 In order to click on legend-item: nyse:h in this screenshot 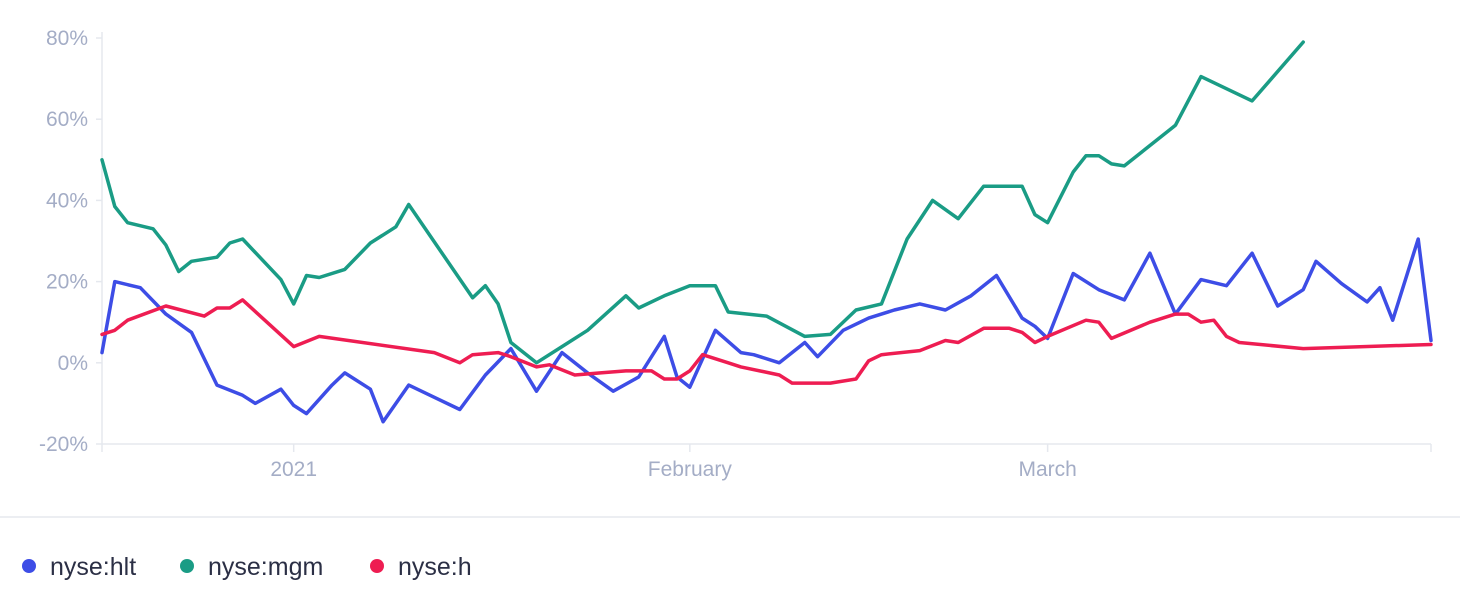, I will do `click(421, 567)`.